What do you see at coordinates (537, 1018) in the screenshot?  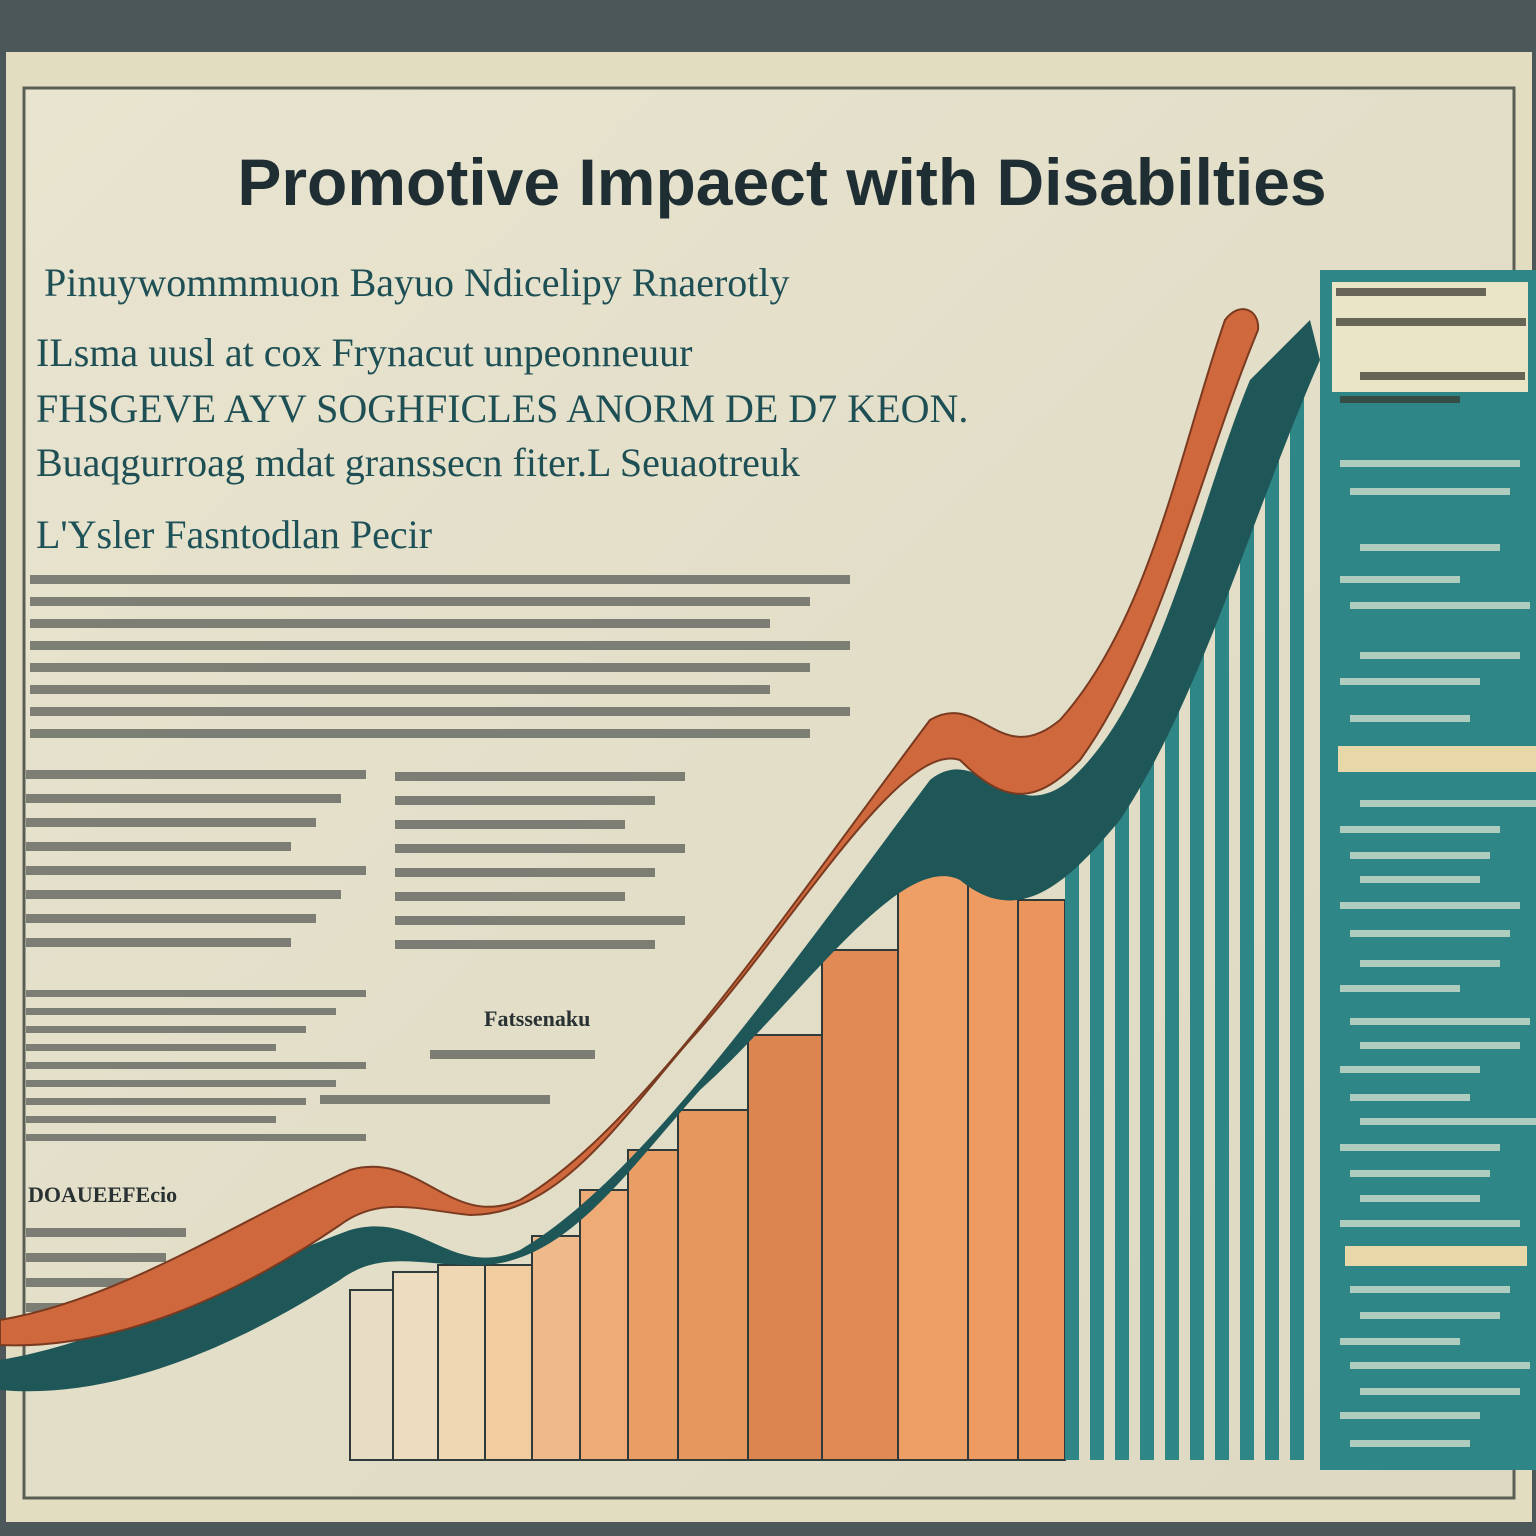 I see `chart-label: Fatssenaku` at bounding box center [537, 1018].